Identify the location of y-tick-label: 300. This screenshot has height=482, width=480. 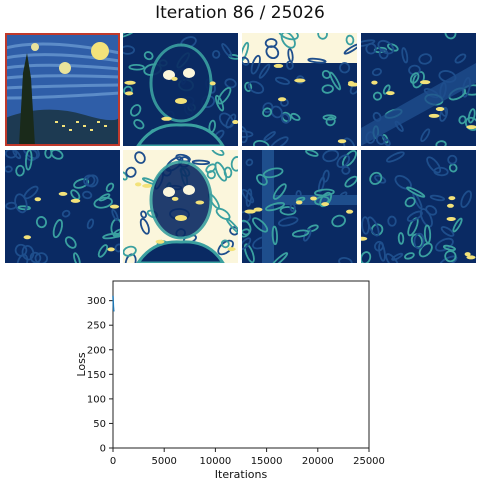
(96, 301).